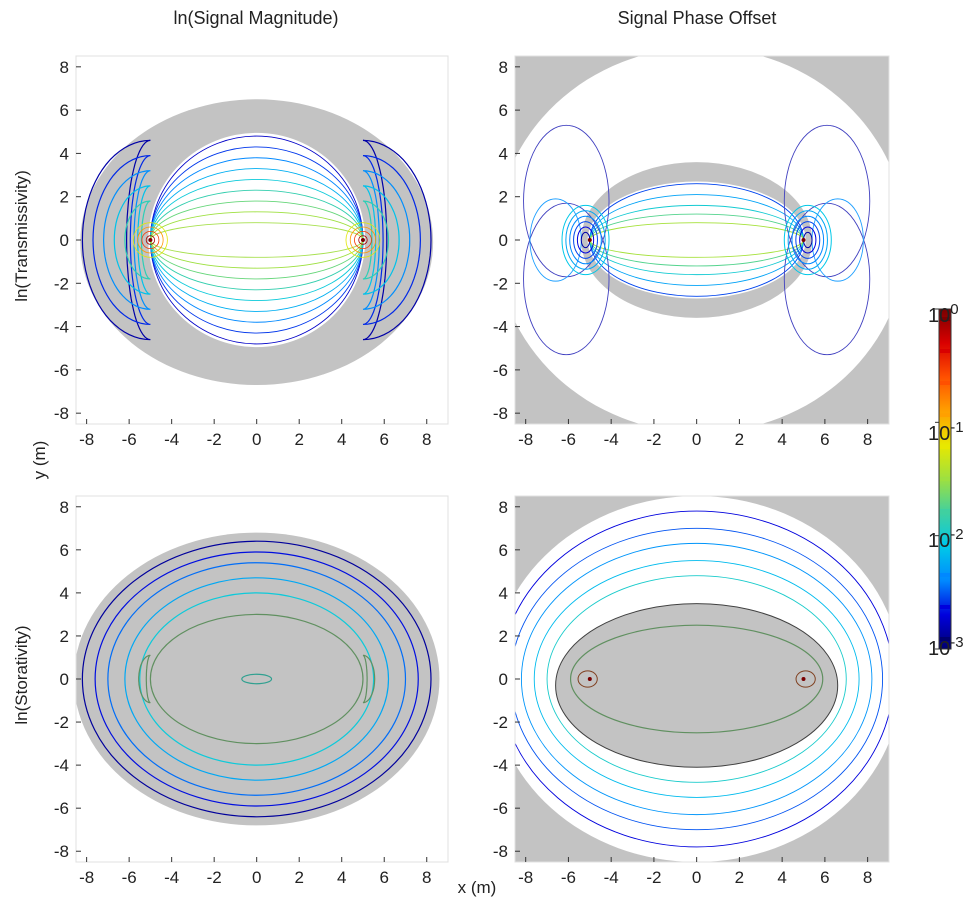  What do you see at coordinates (39, 460) in the screenshot?
I see `y-axis-label: y (m)` at bounding box center [39, 460].